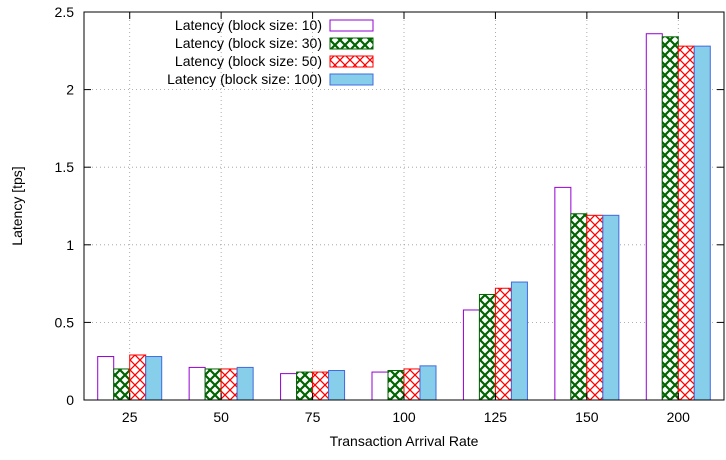 This screenshot has height=460, width=726. What do you see at coordinates (17, 205) in the screenshot?
I see `y-axis-label: Latency [tps]` at bounding box center [17, 205].